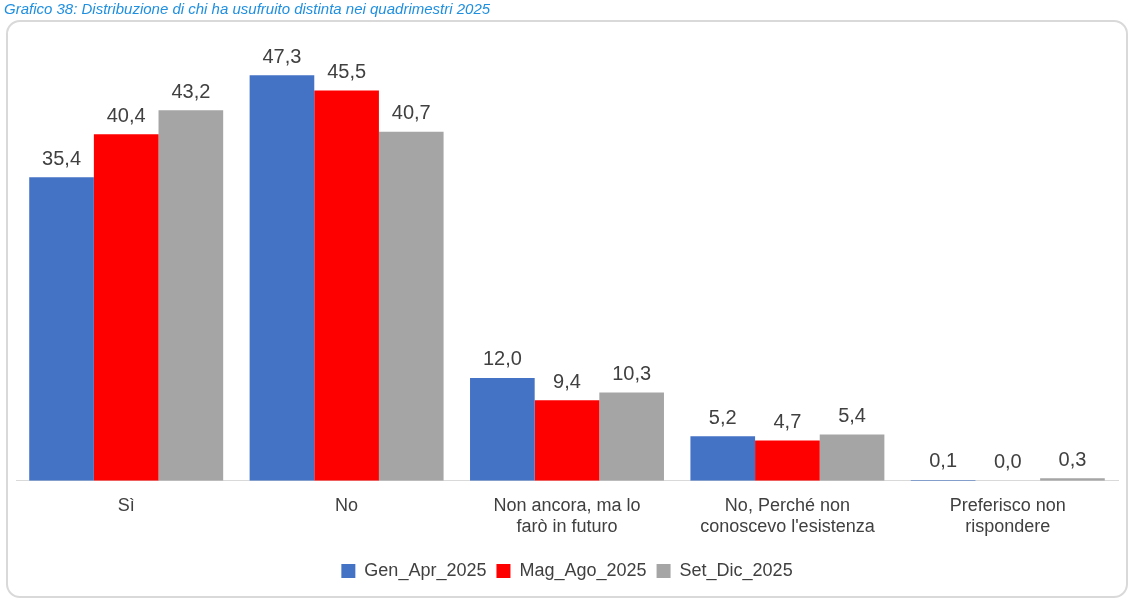  I want to click on data-label: 40,7, so click(411, 112).